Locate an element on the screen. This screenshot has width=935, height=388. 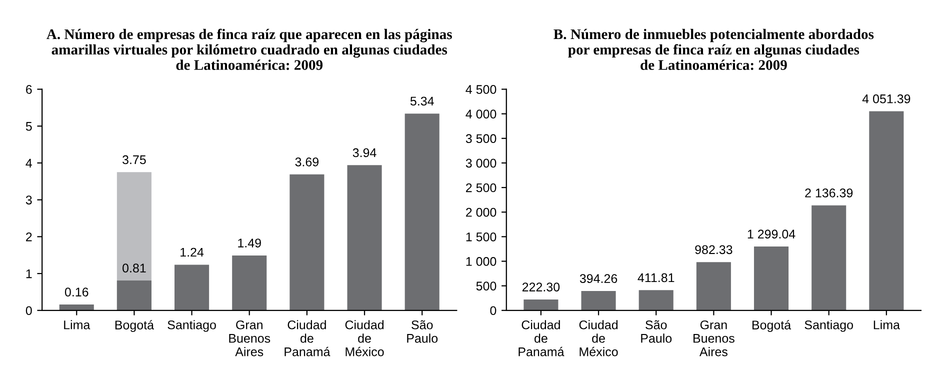
data-label: 5.34 is located at coordinates (422, 101).